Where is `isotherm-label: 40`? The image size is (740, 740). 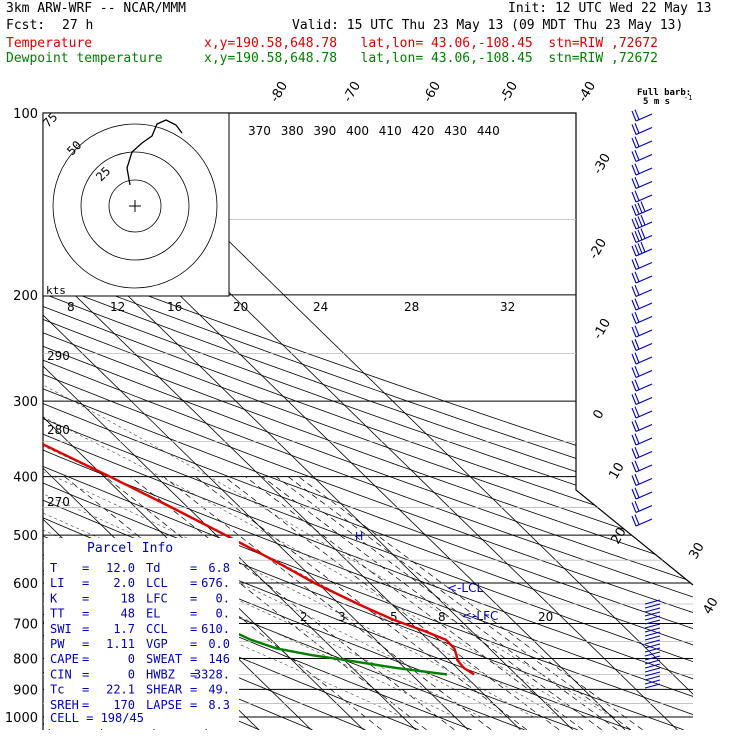
isotherm-label: 40 is located at coordinates (710, 606).